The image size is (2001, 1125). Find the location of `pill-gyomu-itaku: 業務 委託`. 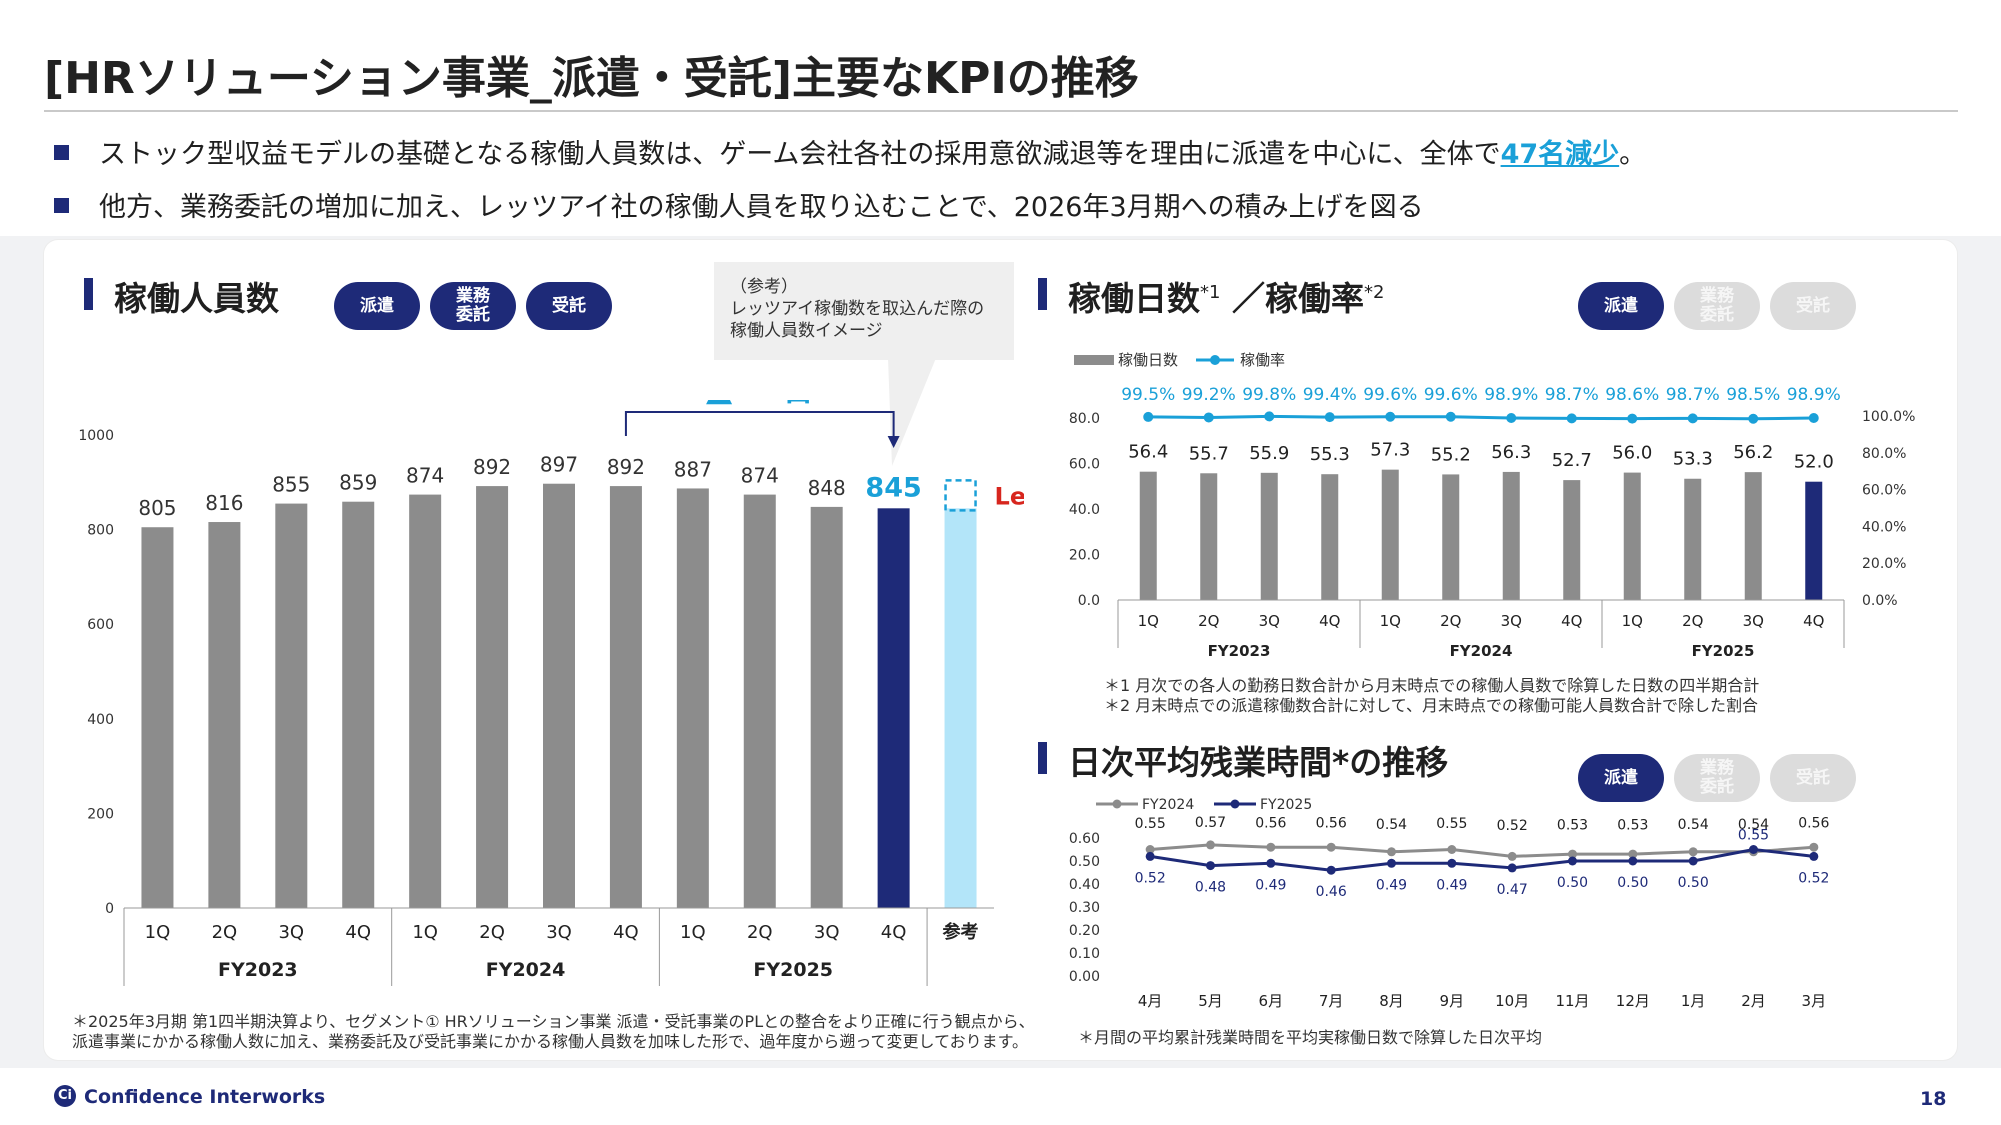

pill-gyomu-itaku: 業務 委託 is located at coordinates (473, 306).